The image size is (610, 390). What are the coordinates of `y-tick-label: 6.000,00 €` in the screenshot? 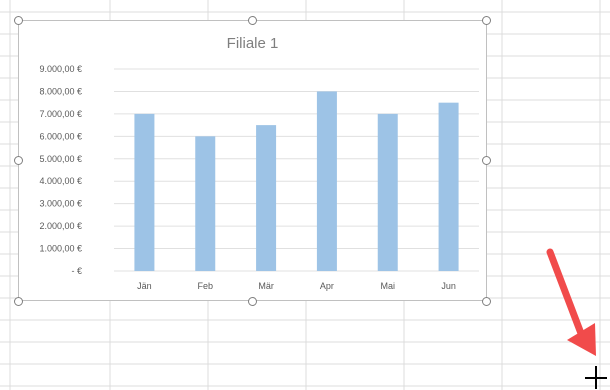 It's located at (60, 136).